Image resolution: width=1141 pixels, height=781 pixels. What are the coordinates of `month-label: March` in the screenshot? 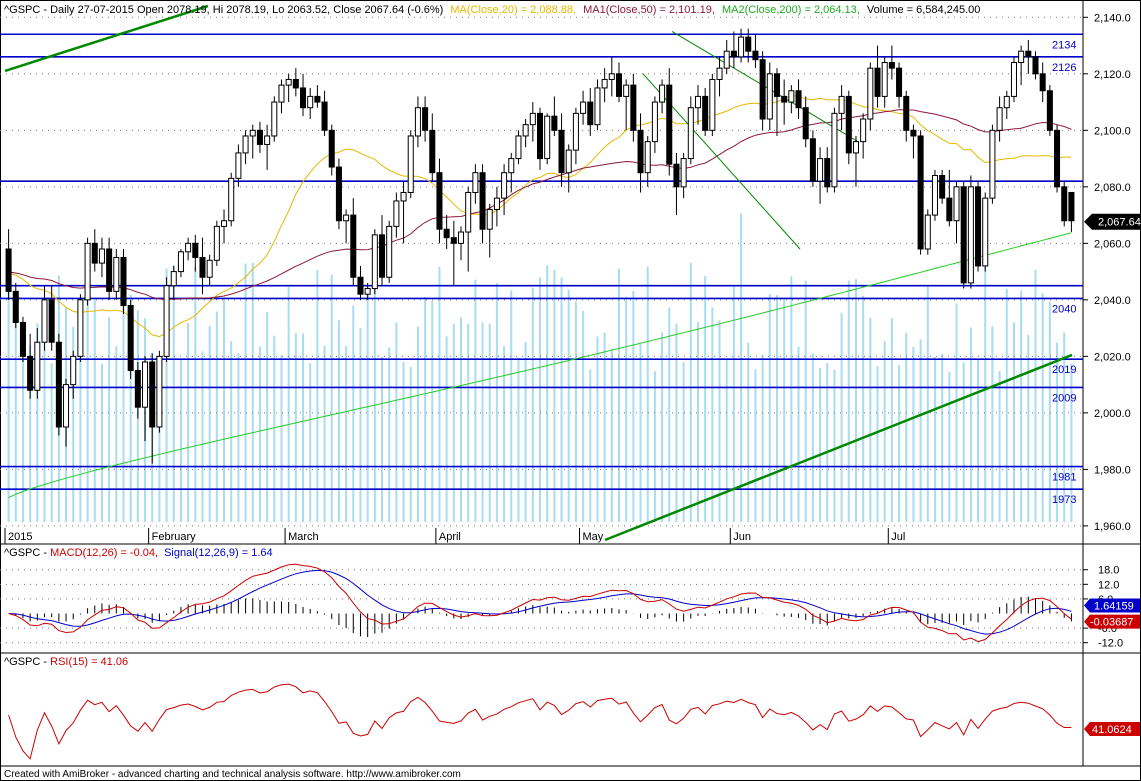 It's located at (303, 537).